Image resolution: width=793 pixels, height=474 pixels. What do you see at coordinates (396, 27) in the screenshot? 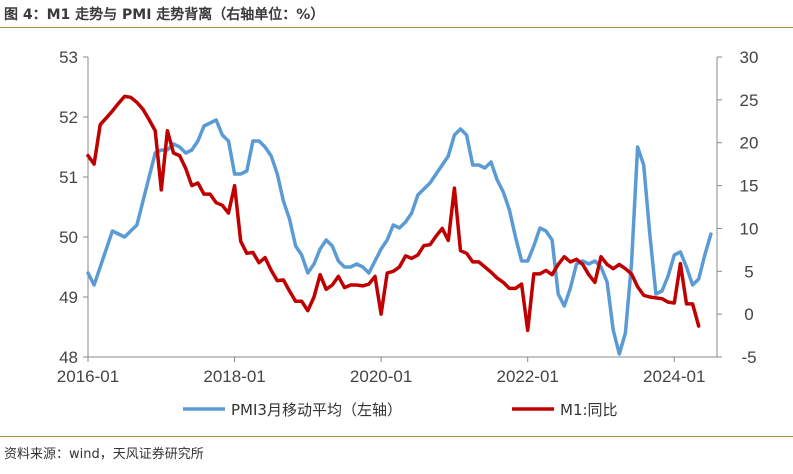
I see `title-rule` at bounding box center [396, 27].